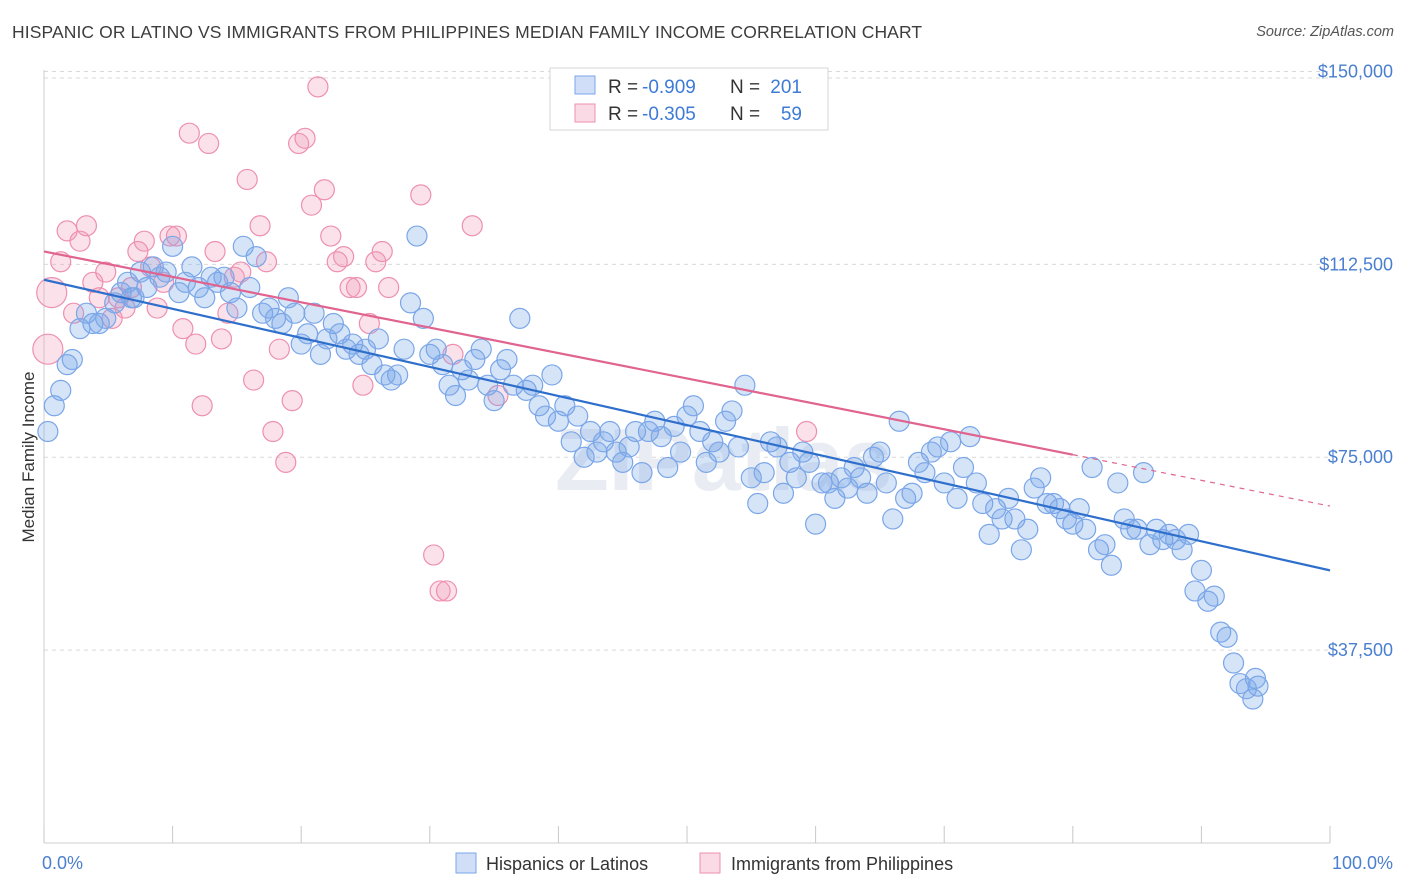 This screenshot has width=1406, height=892. What do you see at coordinates (1360, 457) in the screenshot?
I see `y-tick-label-2: $75,000` at bounding box center [1360, 457].